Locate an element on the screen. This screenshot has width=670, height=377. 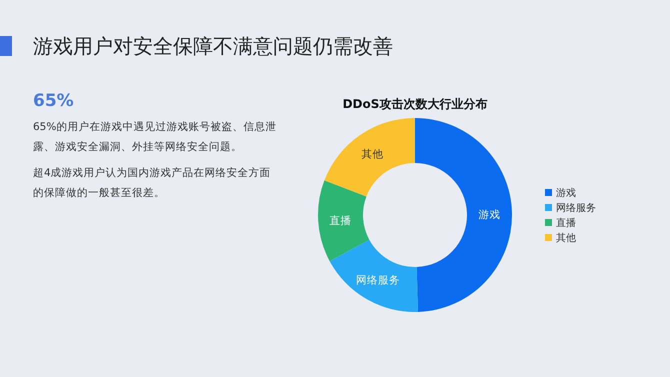
text: 游戏用户对安全保障不满意问题仍需改善 is located at coordinates (213, 46).